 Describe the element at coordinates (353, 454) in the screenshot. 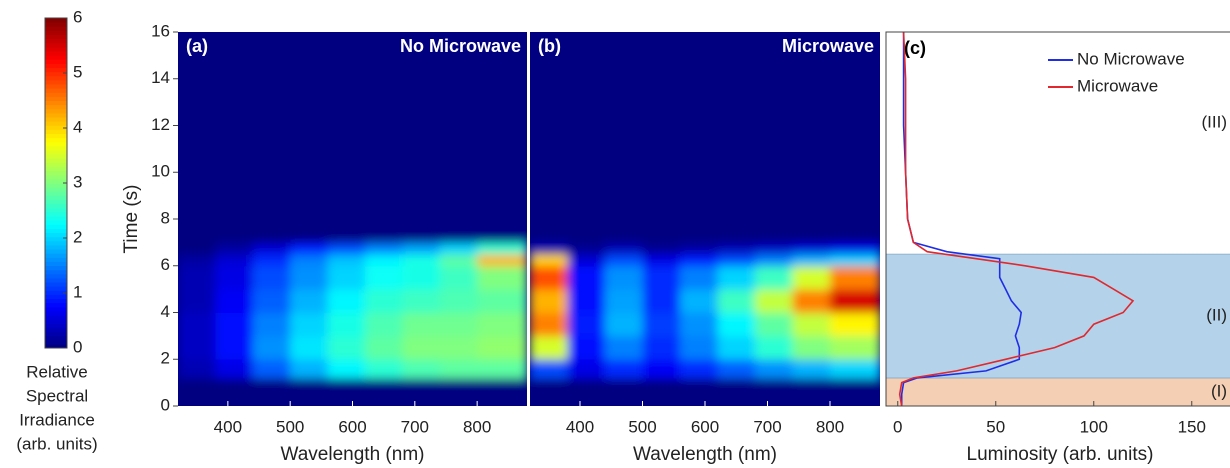

I see `x-axis-label: Wavelength (nm)` at that location.